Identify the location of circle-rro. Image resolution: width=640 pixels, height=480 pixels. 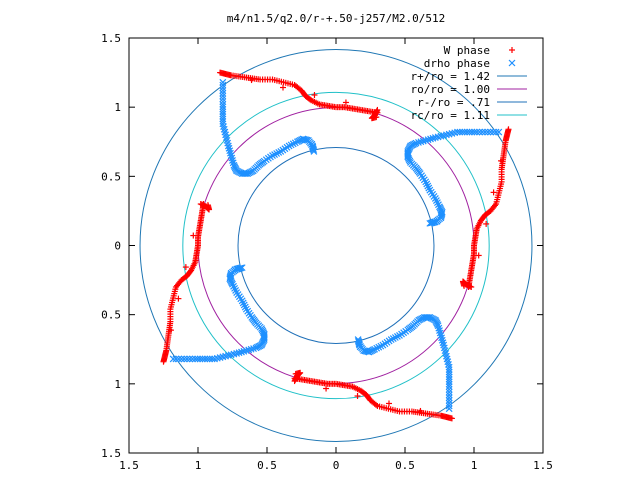
(336, 245).